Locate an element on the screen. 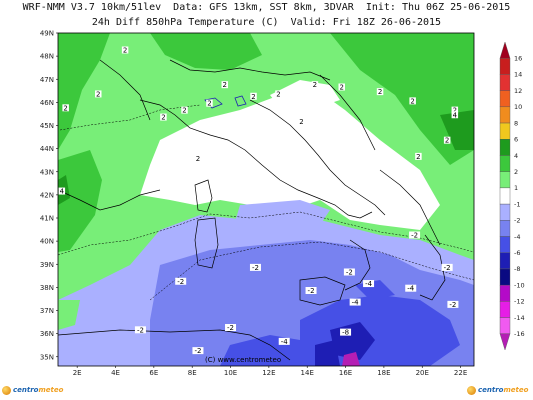 The width and height of the screenshot is (533, 400). lat-tick-label: 37N is located at coordinates (47, 311).